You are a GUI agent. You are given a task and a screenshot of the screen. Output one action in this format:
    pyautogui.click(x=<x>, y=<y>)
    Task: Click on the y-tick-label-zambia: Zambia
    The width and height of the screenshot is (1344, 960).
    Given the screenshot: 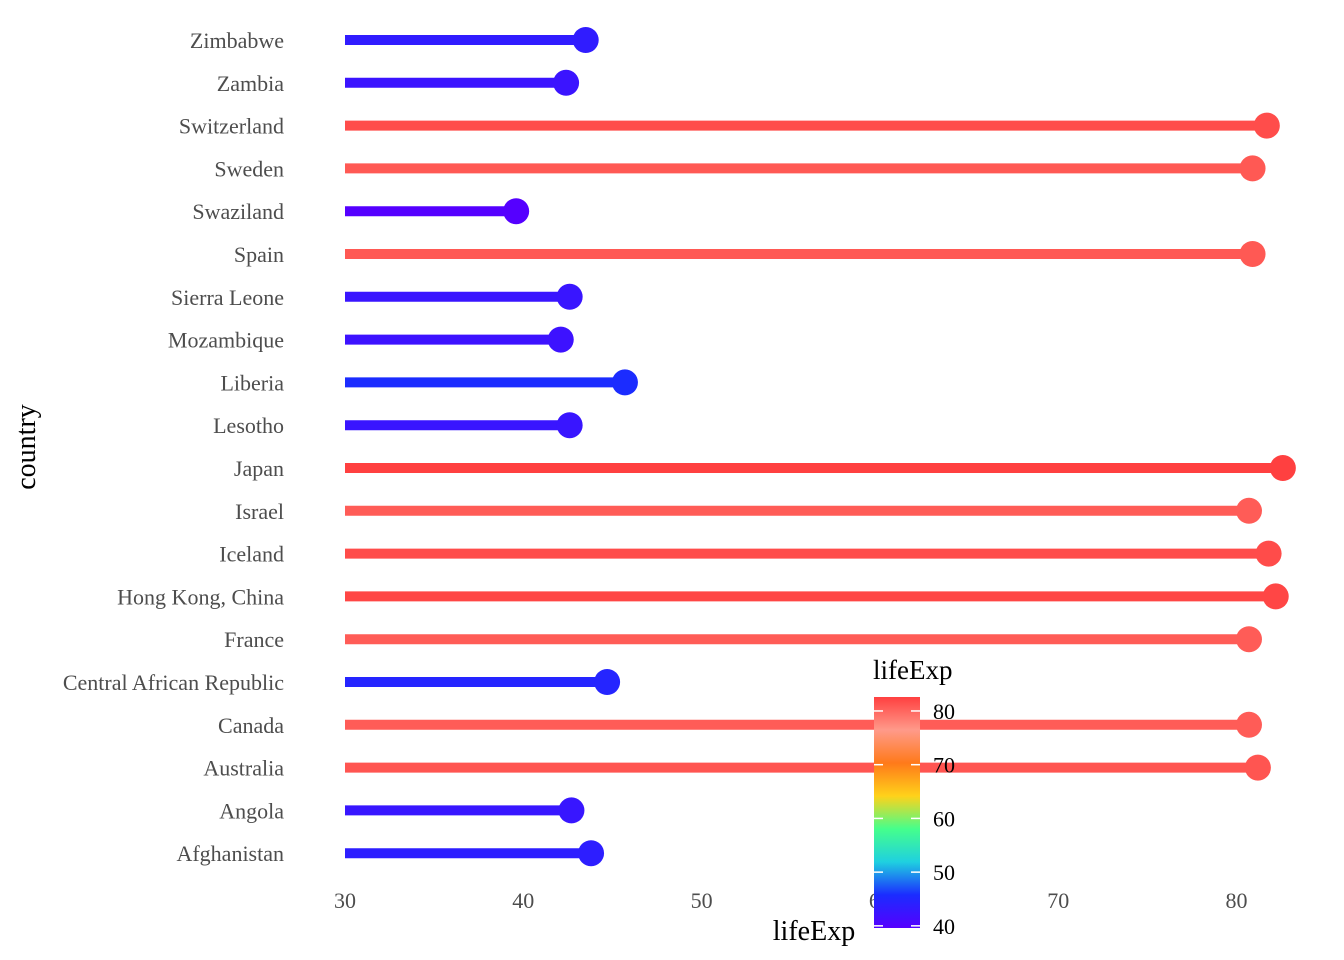 What is the action you would take?
    pyautogui.click(x=250, y=83)
    